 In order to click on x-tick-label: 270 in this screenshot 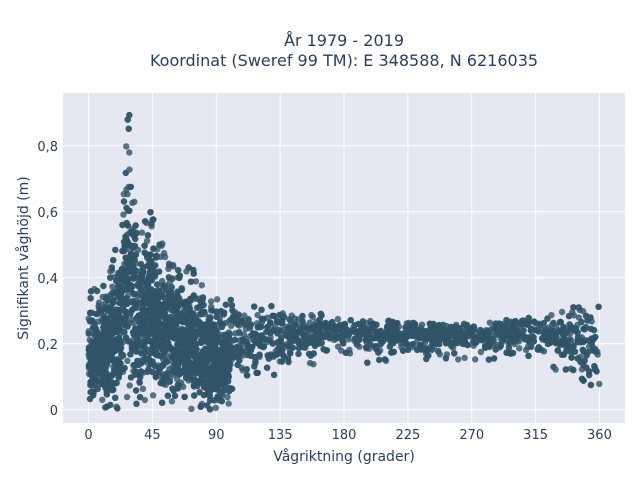, I will do `click(471, 435)`.